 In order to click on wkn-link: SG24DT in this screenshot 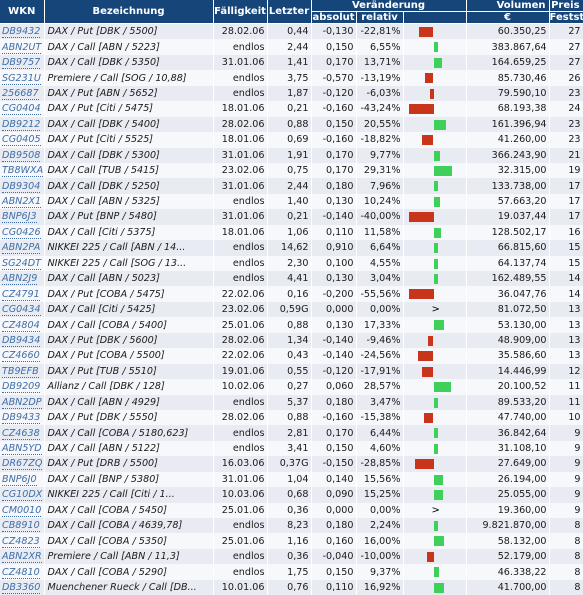, I will do `click(22, 263)`.